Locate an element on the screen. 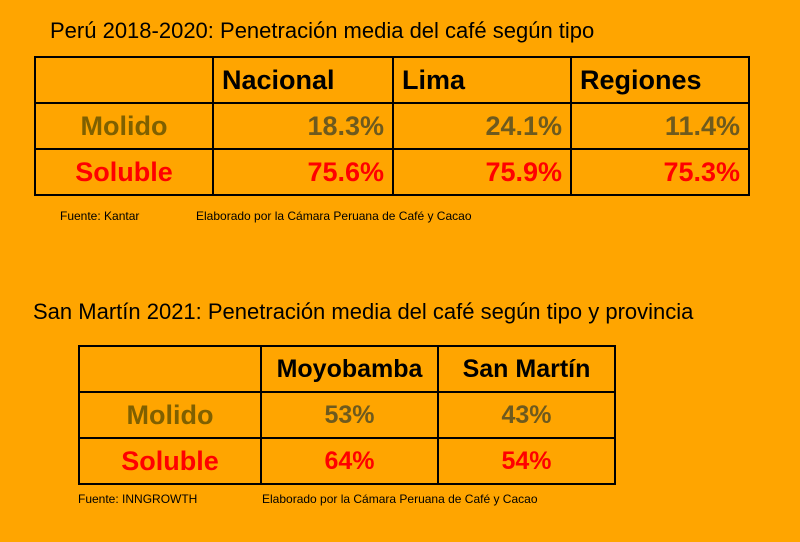 This screenshot has height=542, width=800. table-row: Molido 18.3% 24.1% 11.4% is located at coordinates (392, 126).